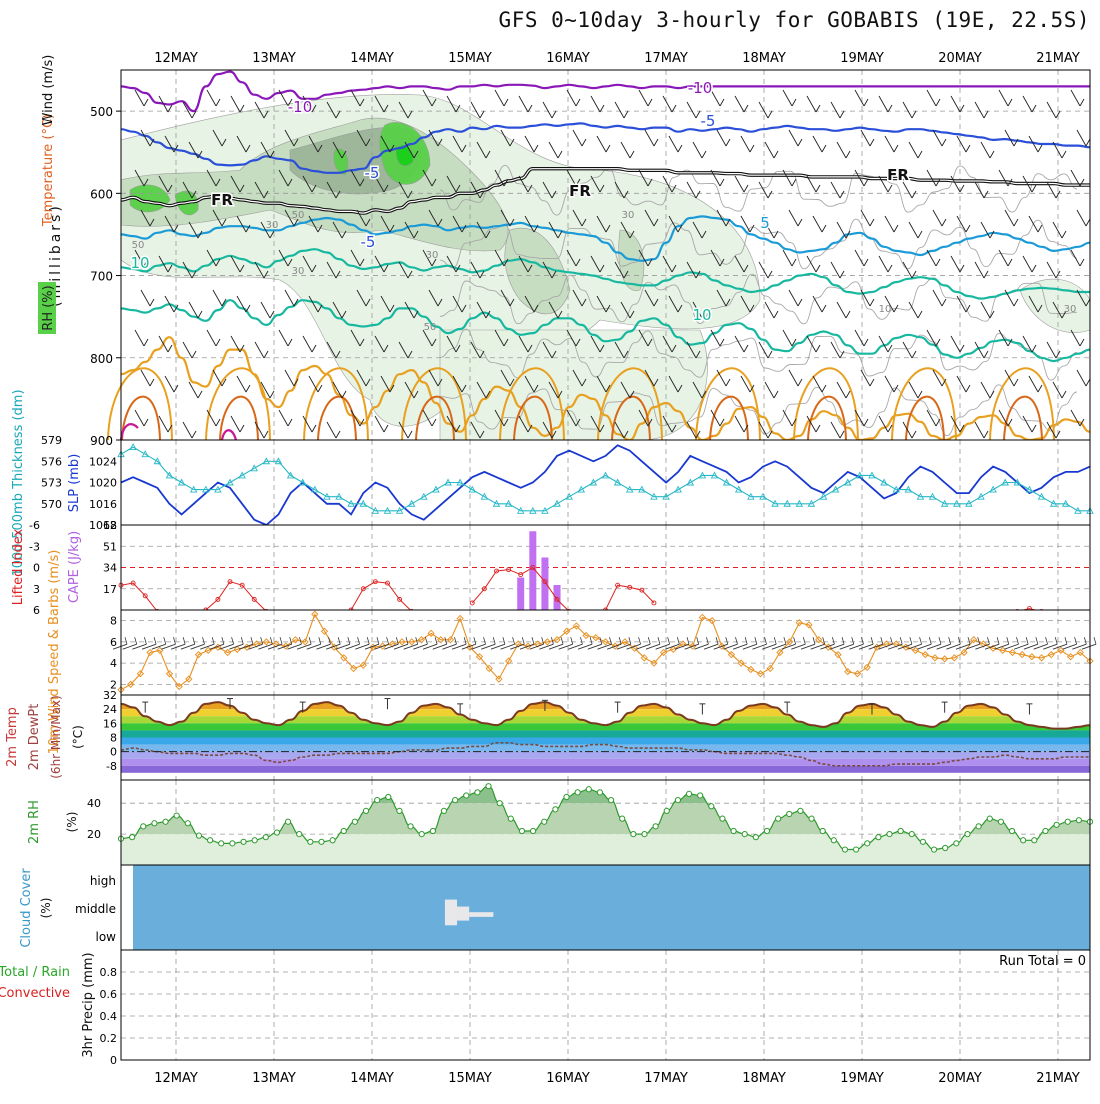 The height and width of the screenshot is (1104, 1100). Describe the element at coordinates (103, 461) in the screenshot. I see `slp-tick: 1024` at that location.